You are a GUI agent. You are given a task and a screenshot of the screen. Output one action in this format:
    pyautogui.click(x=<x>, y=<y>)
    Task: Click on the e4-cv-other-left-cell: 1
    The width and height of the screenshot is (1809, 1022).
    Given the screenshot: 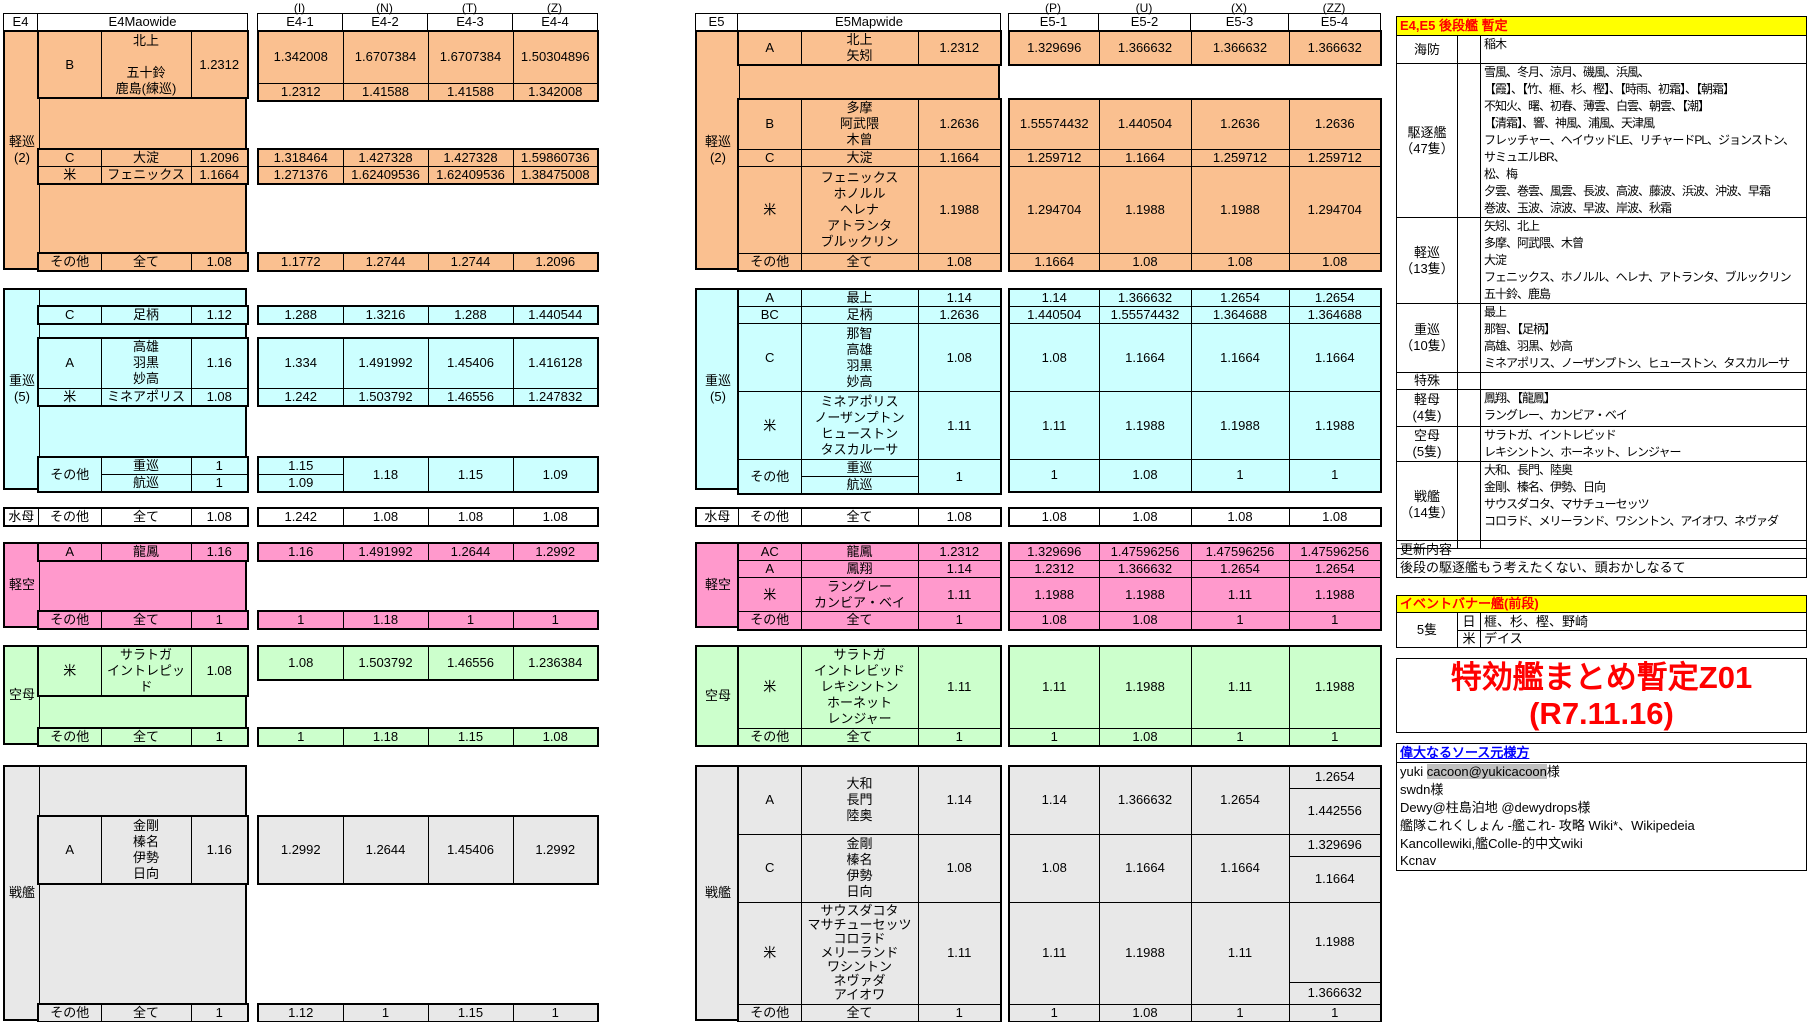 What is the action you would take?
    pyautogui.click(x=219, y=737)
    